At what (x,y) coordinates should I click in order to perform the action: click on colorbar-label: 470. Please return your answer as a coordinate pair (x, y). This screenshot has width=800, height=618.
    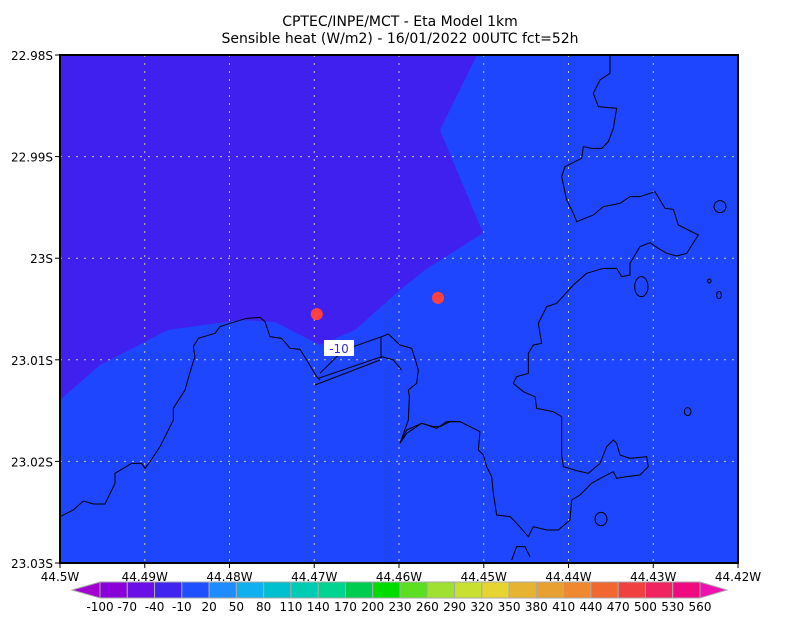
    Looking at the image, I should click on (618, 607).